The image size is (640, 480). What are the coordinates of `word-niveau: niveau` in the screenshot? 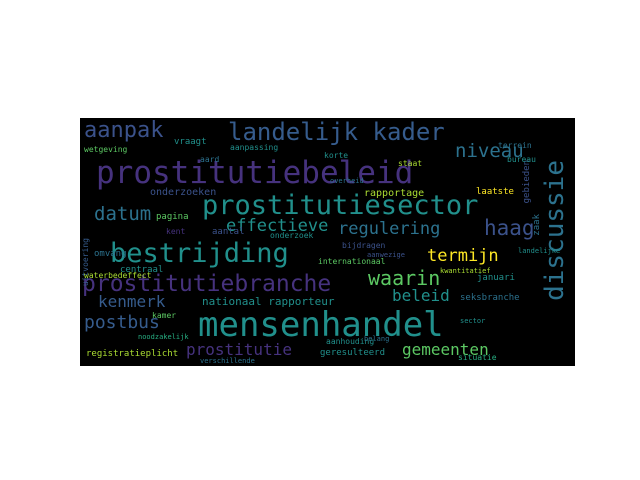 It's located at (489, 151).